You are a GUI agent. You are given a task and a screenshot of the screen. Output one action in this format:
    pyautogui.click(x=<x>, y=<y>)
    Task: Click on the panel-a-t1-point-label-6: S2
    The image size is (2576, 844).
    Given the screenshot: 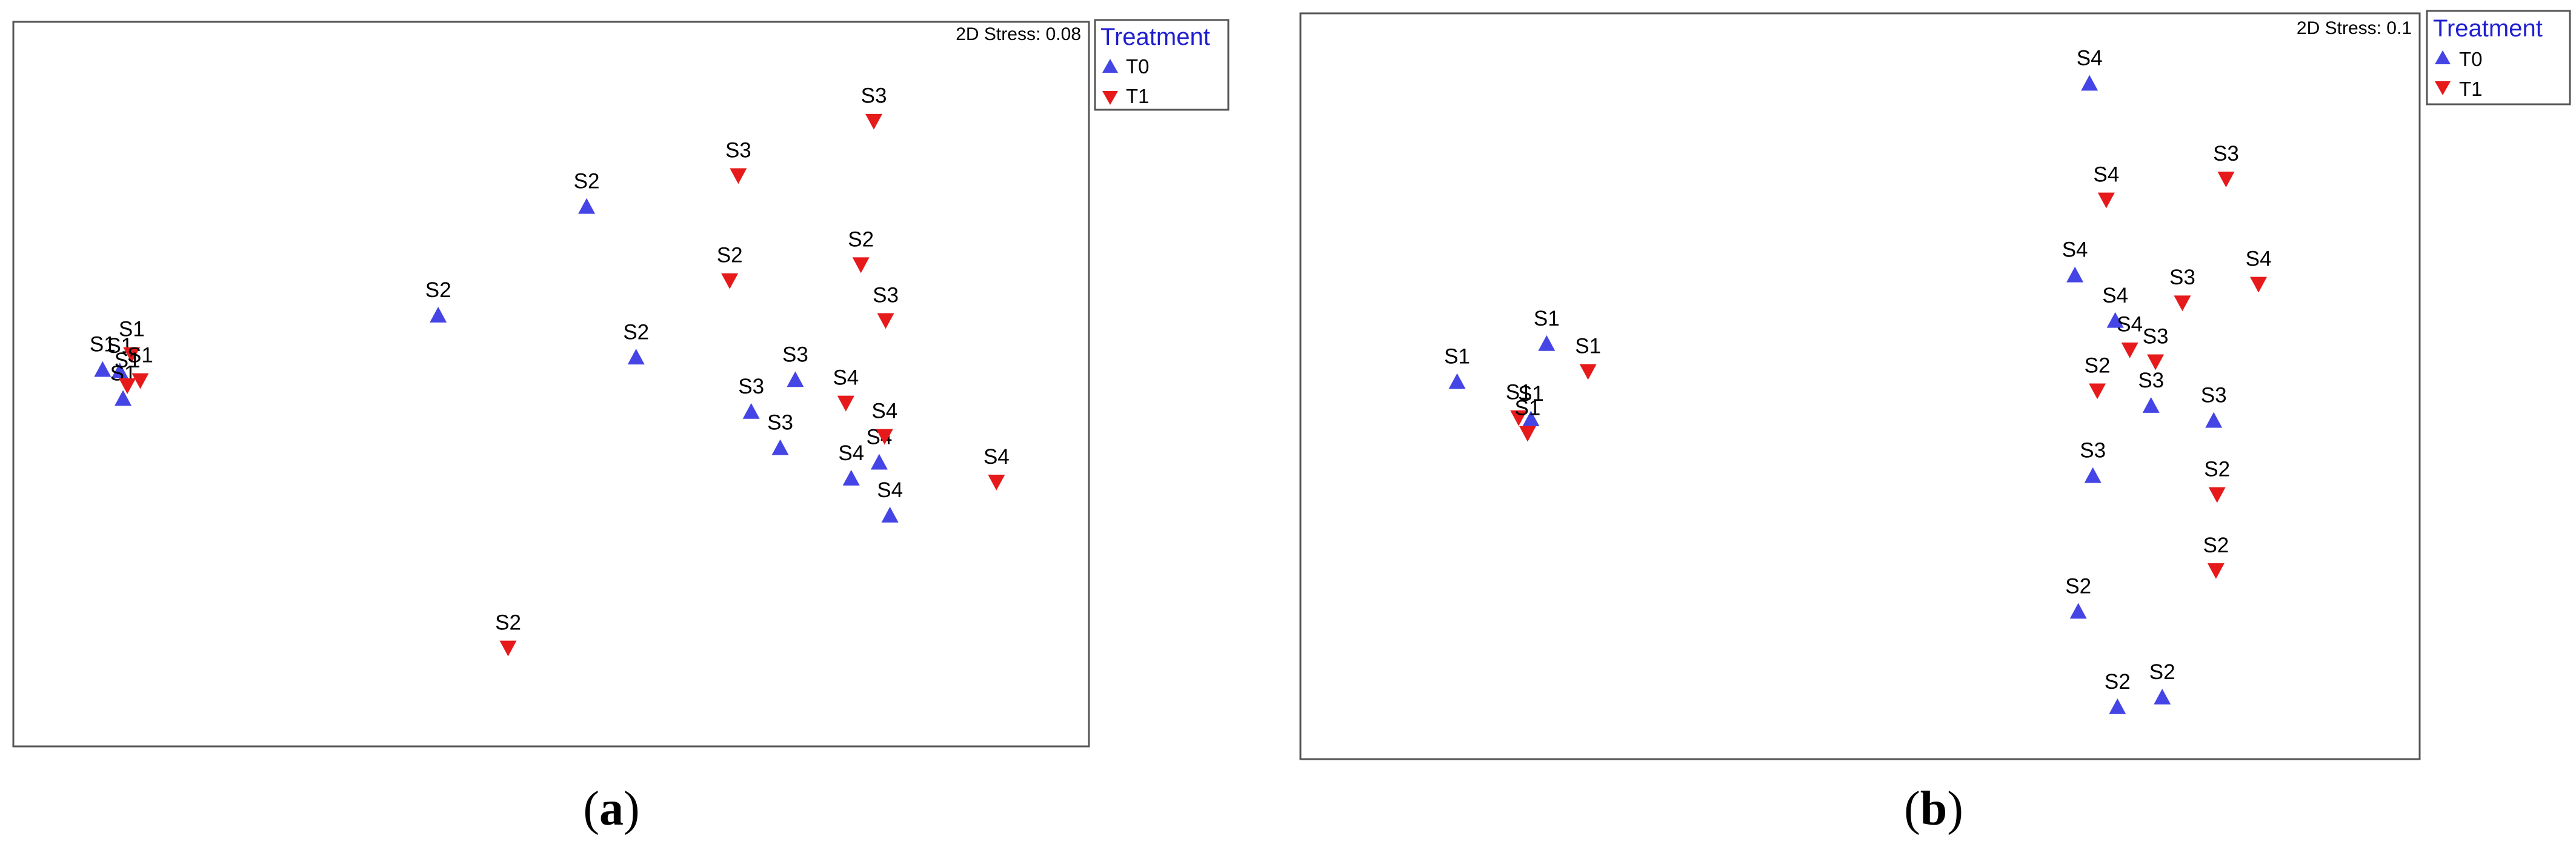 What is the action you would take?
    pyautogui.click(x=861, y=239)
    